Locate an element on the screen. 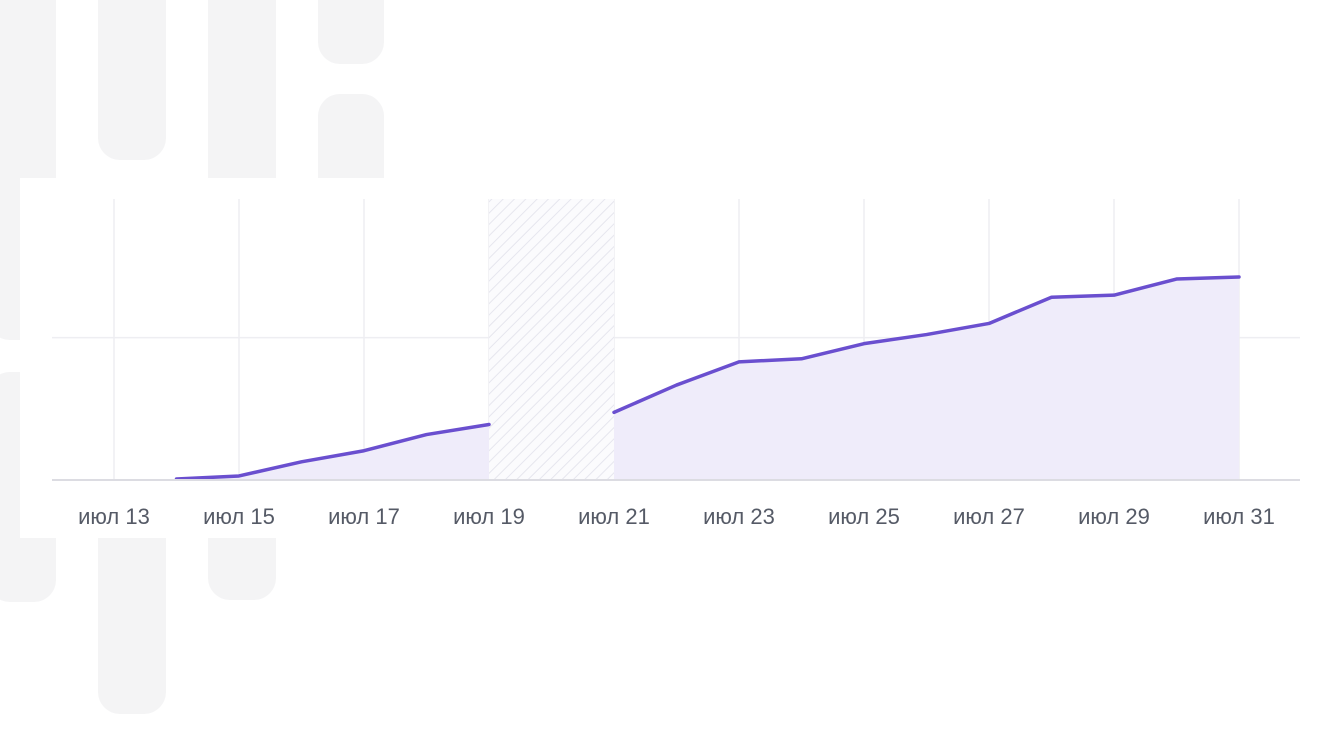 This screenshot has width=1340, height=754. x-tick-label: июл 19 is located at coordinates (489, 516).